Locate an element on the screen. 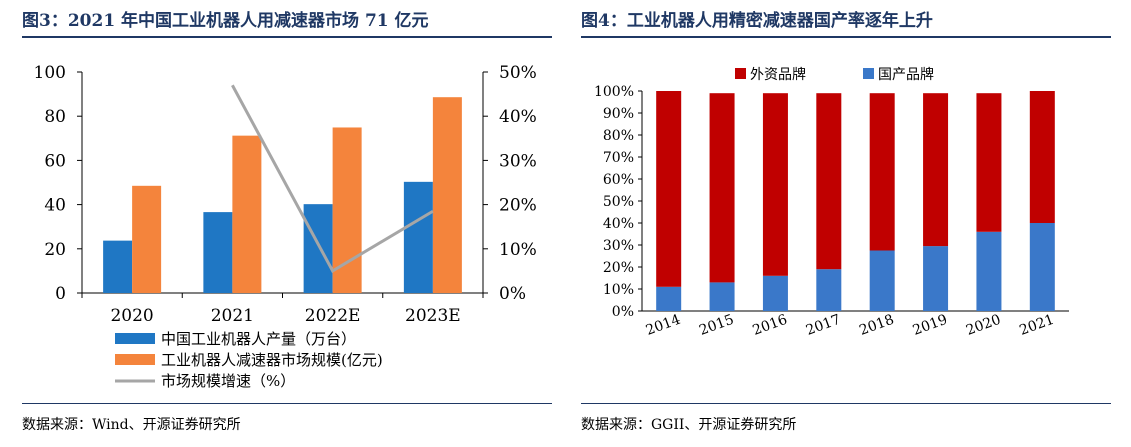 Image resolution: width=1131 pixels, height=447 pixels. x-tick-label: 2016 is located at coordinates (770, 325).